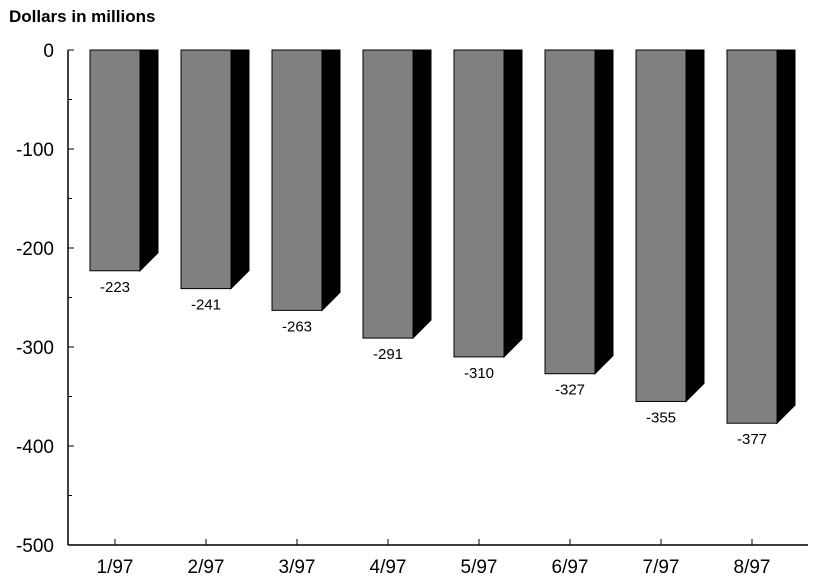 This screenshot has height=579, width=815. Describe the element at coordinates (570, 567) in the screenshot. I see `x-tick-label: 6/97` at that location.